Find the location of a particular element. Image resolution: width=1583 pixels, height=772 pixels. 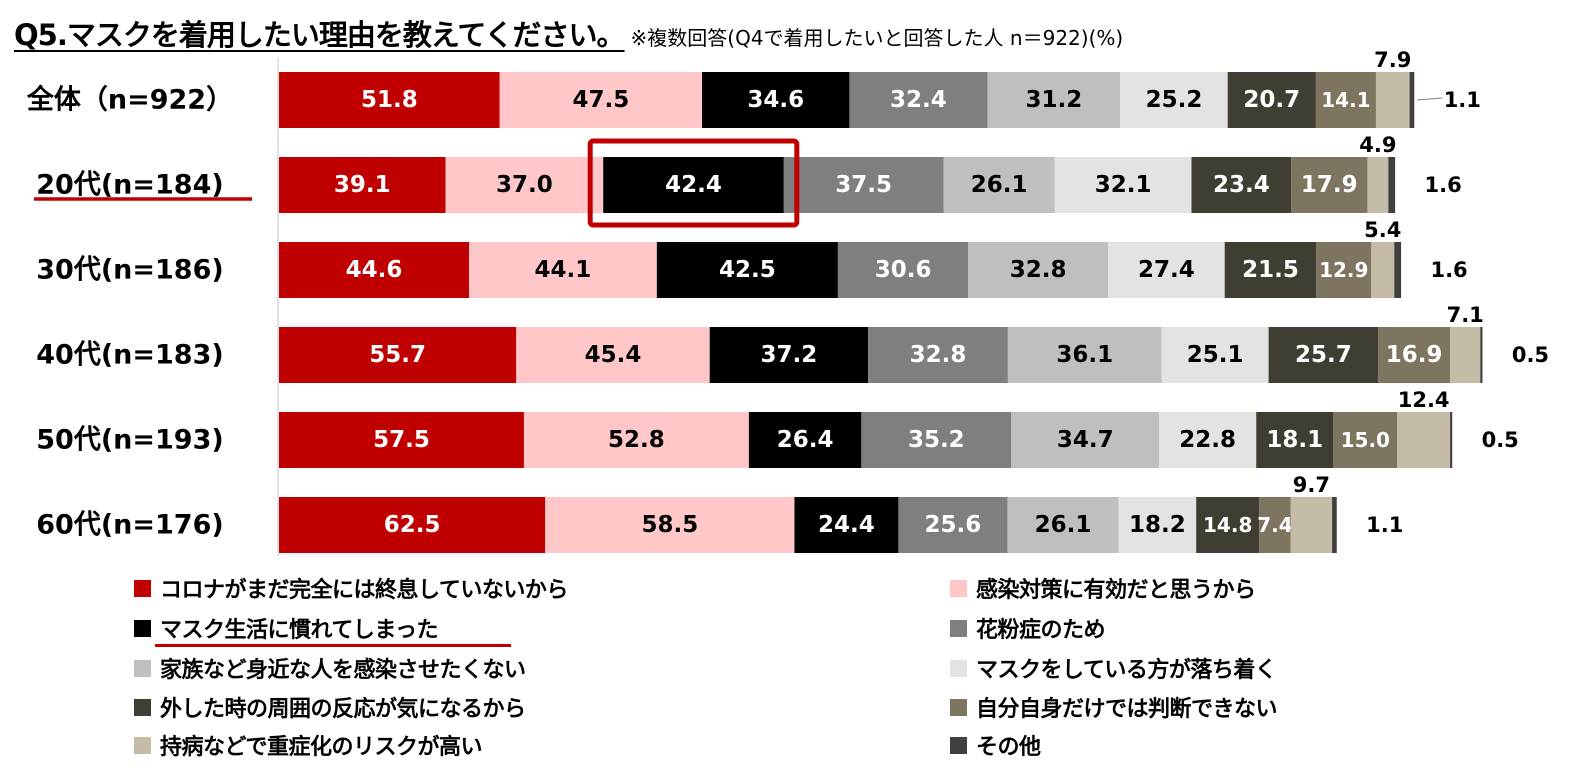

bar-label-0-0: 51.8 is located at coordinates (389, 100).